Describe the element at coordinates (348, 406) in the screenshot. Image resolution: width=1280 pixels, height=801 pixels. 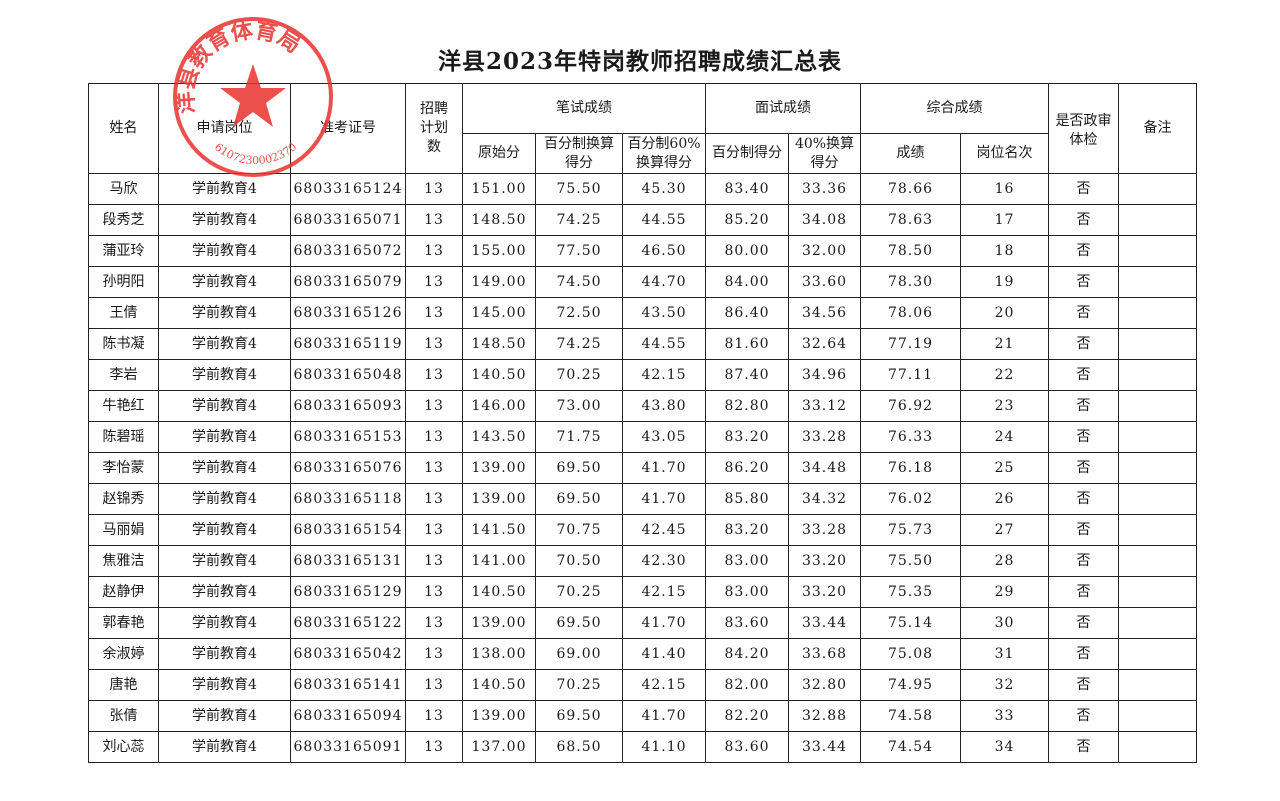
I see `cell-exam-id: 68033165093` at that location.